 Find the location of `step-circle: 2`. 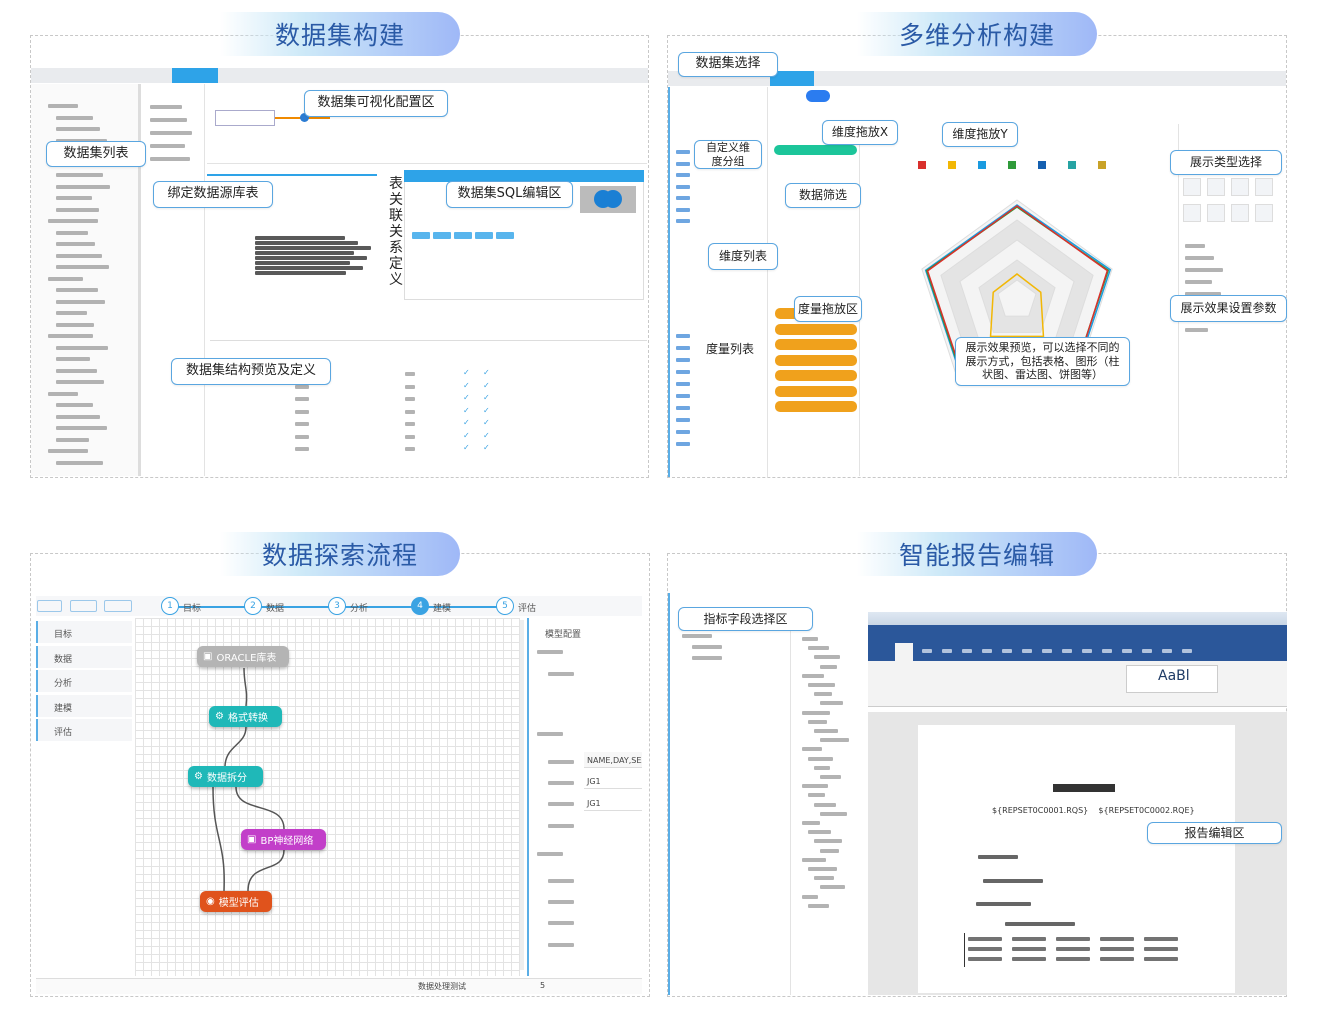

step-circle: 2 is located at coordinates (253, 606).